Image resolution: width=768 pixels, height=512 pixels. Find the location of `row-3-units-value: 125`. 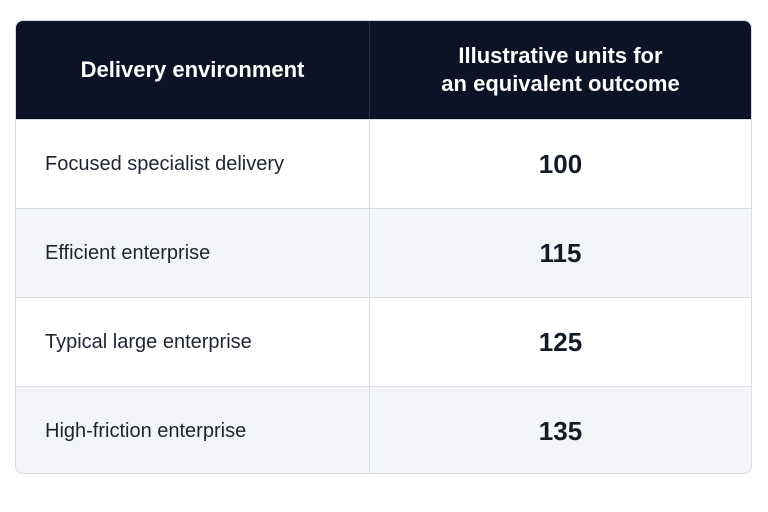

row-3-units-value: 125 is located at coordinates (560, 341).